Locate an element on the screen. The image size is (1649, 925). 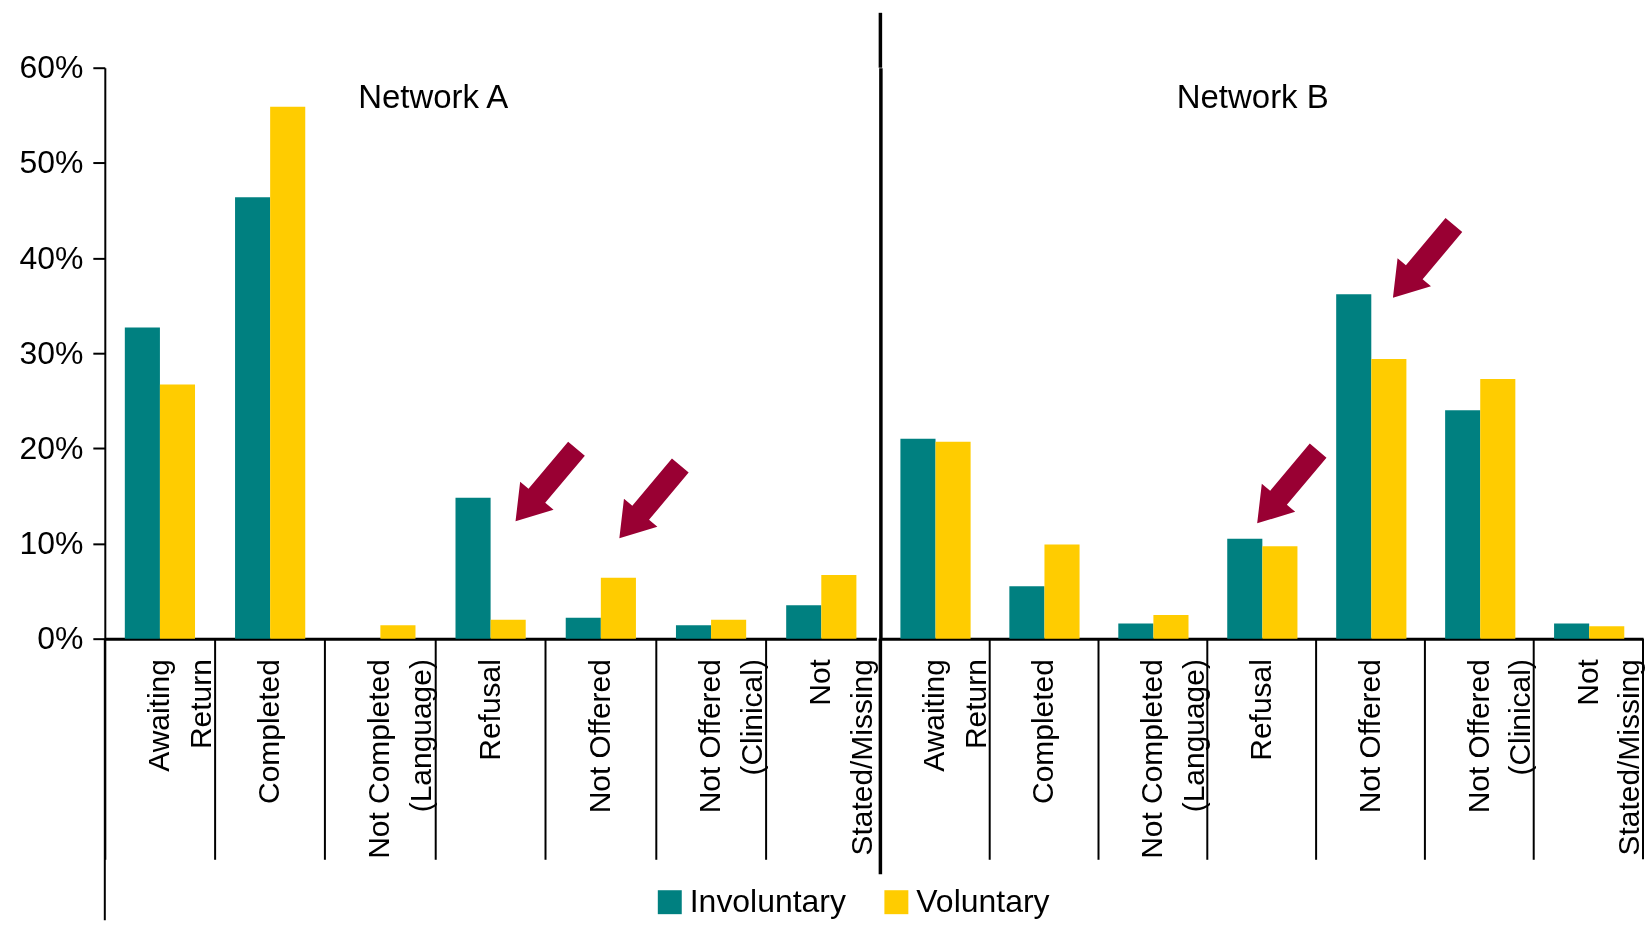
y-tick-label: 40% is located at coordinates (51, 257).